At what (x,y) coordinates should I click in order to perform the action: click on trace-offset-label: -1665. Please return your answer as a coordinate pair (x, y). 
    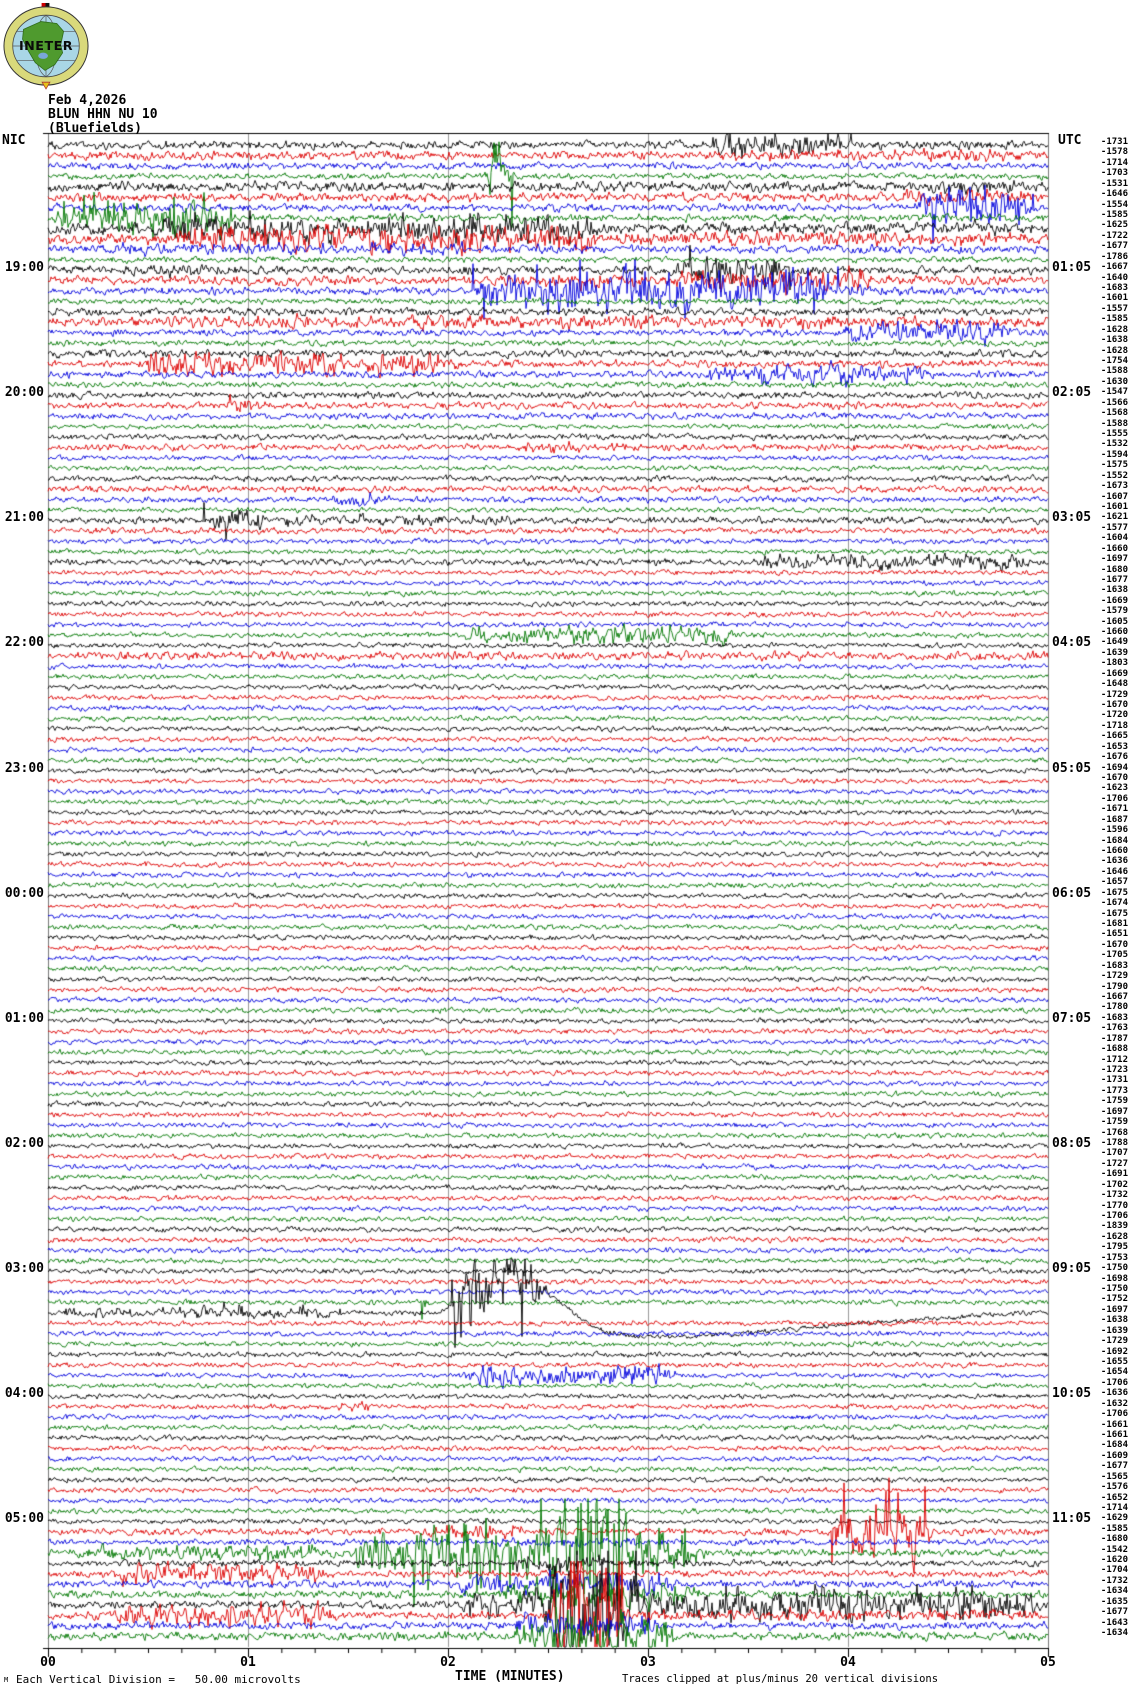
    Looking at the image, I should click on (1114, 736).